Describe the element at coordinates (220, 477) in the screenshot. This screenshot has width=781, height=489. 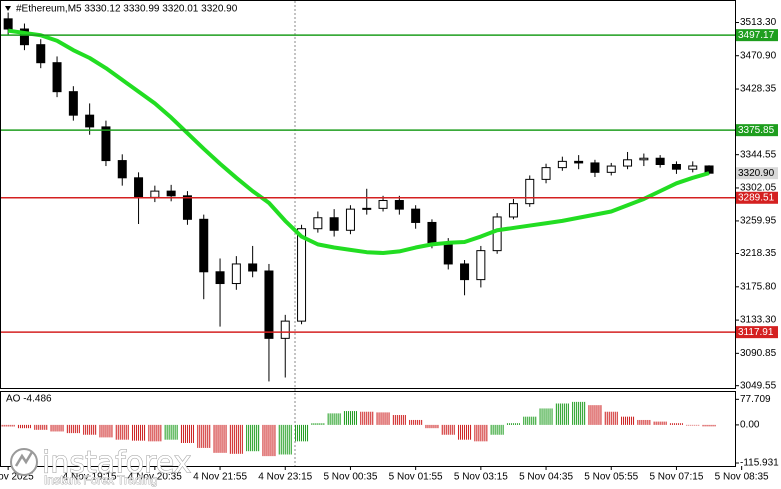
I see `x-tick-label: 4 Nov 21:55` at that location.